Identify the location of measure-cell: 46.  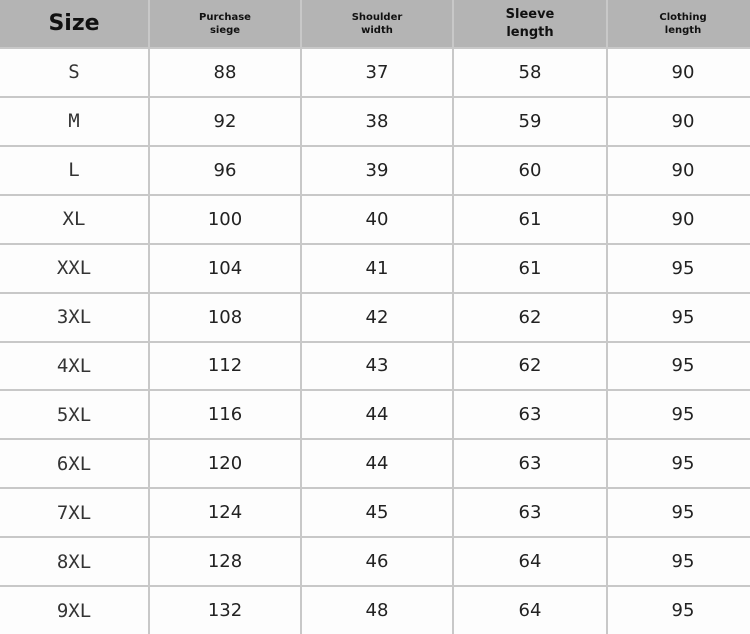
(377, 562).